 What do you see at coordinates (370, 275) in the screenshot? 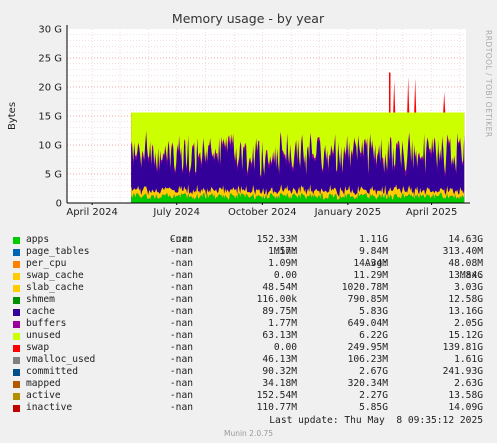
I see `legend-avg: 11.29M` at bounding box center [370, 275].